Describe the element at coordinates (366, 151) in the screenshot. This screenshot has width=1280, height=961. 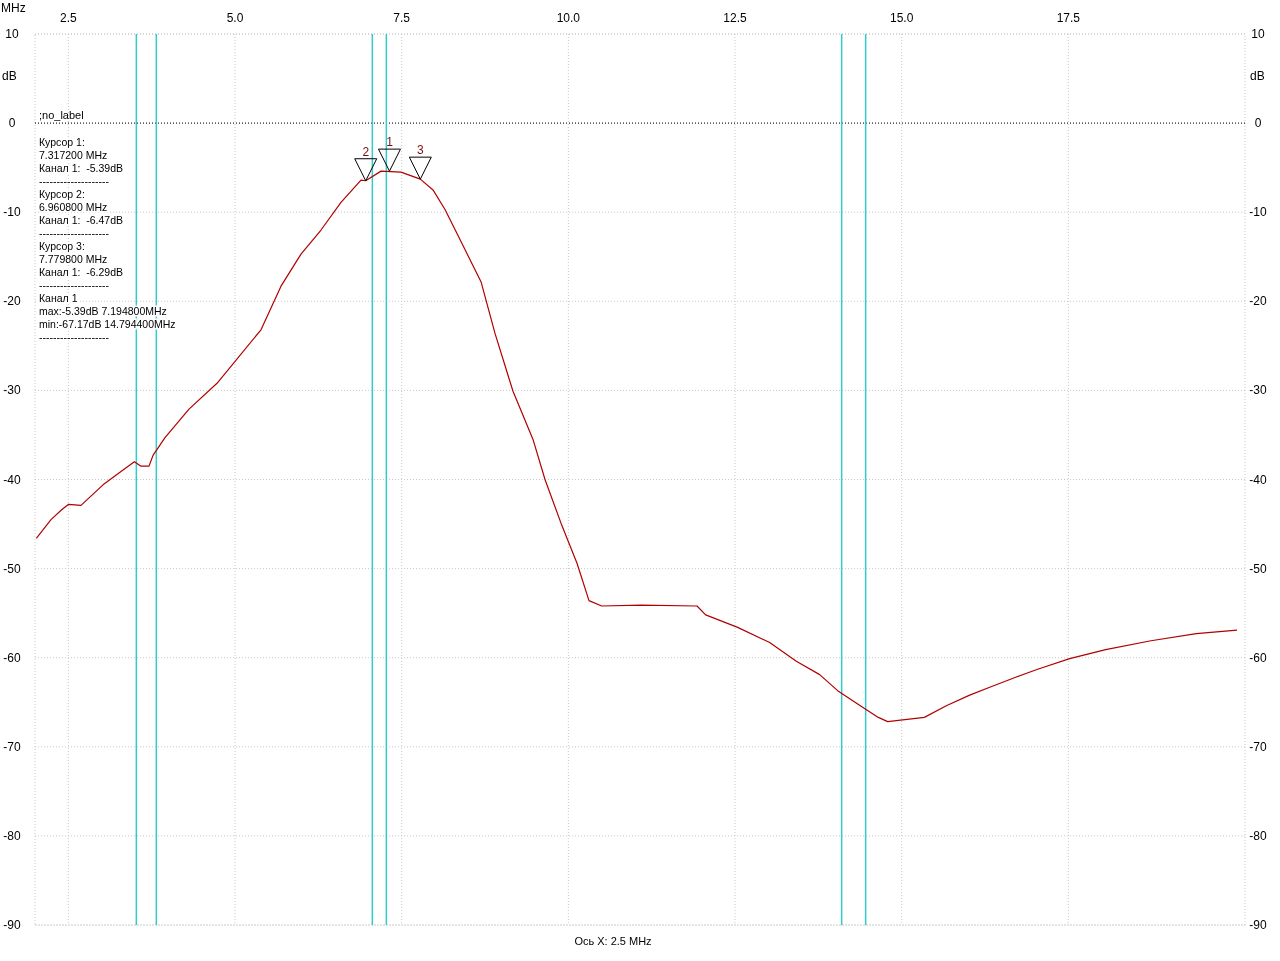
I see `annotation: 2` at that location.